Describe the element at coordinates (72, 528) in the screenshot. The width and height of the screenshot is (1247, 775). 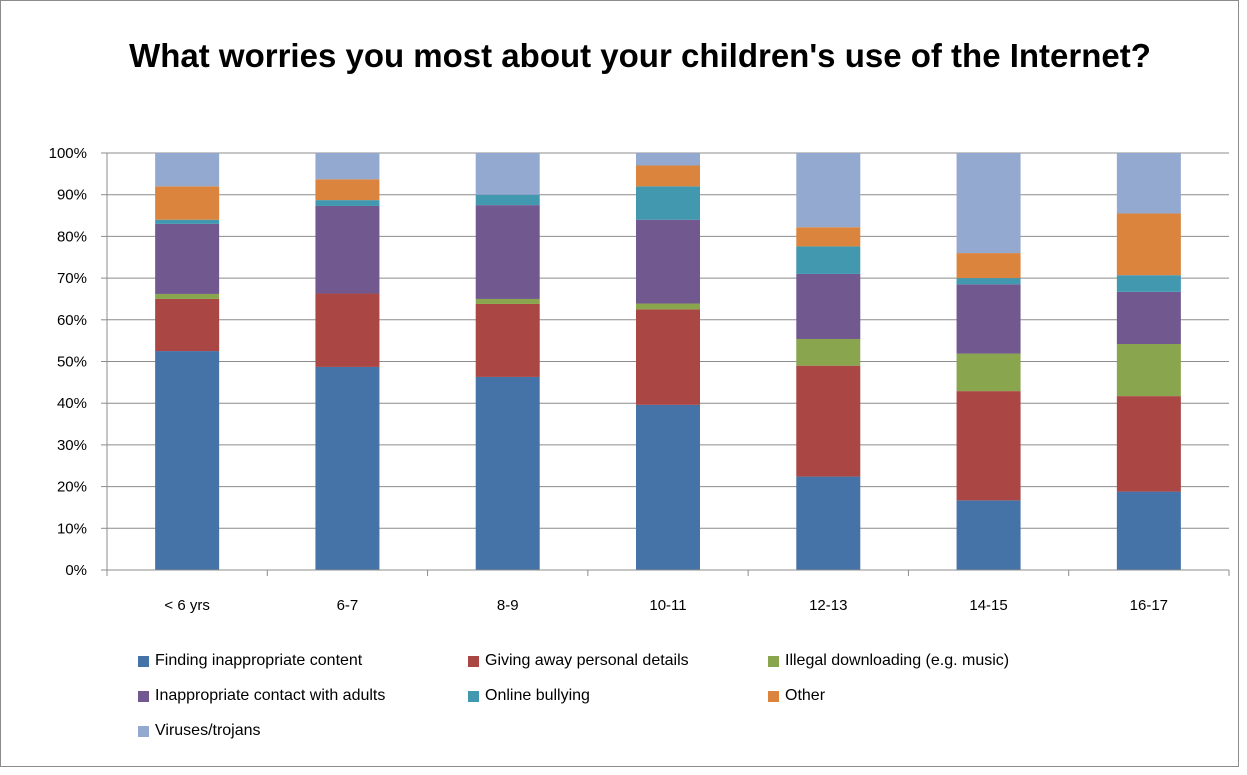
I see `y-tick-label: 10%` at that location.